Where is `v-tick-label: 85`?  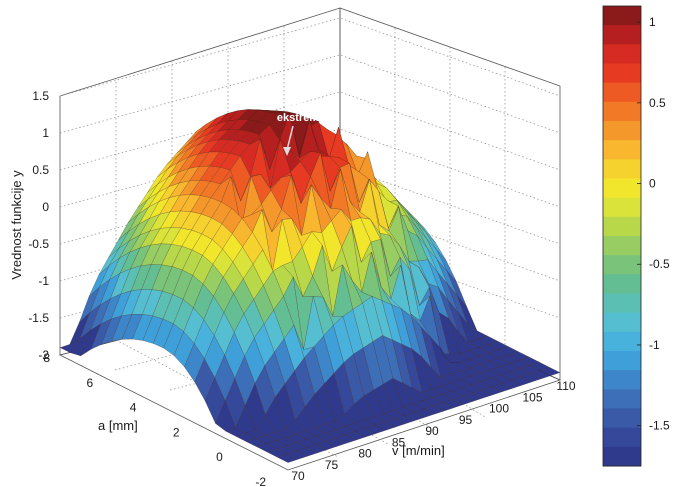
v-tick-label: 85 is located at coordinates (399, 442).